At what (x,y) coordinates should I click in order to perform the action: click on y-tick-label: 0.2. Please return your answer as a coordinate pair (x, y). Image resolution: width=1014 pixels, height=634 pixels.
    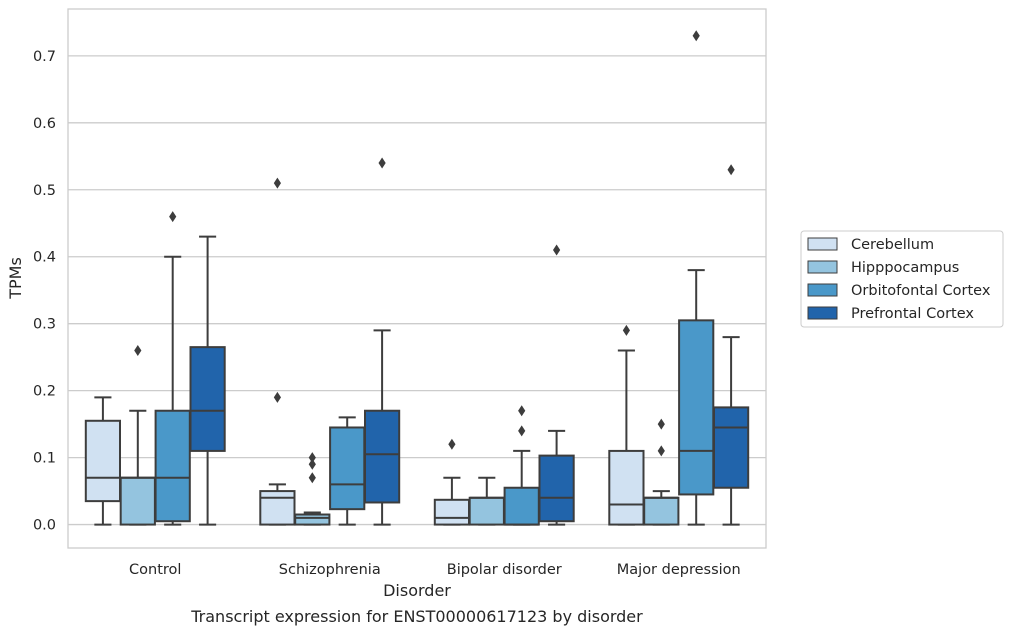
    Looking at the image, I should click on (44, 392).